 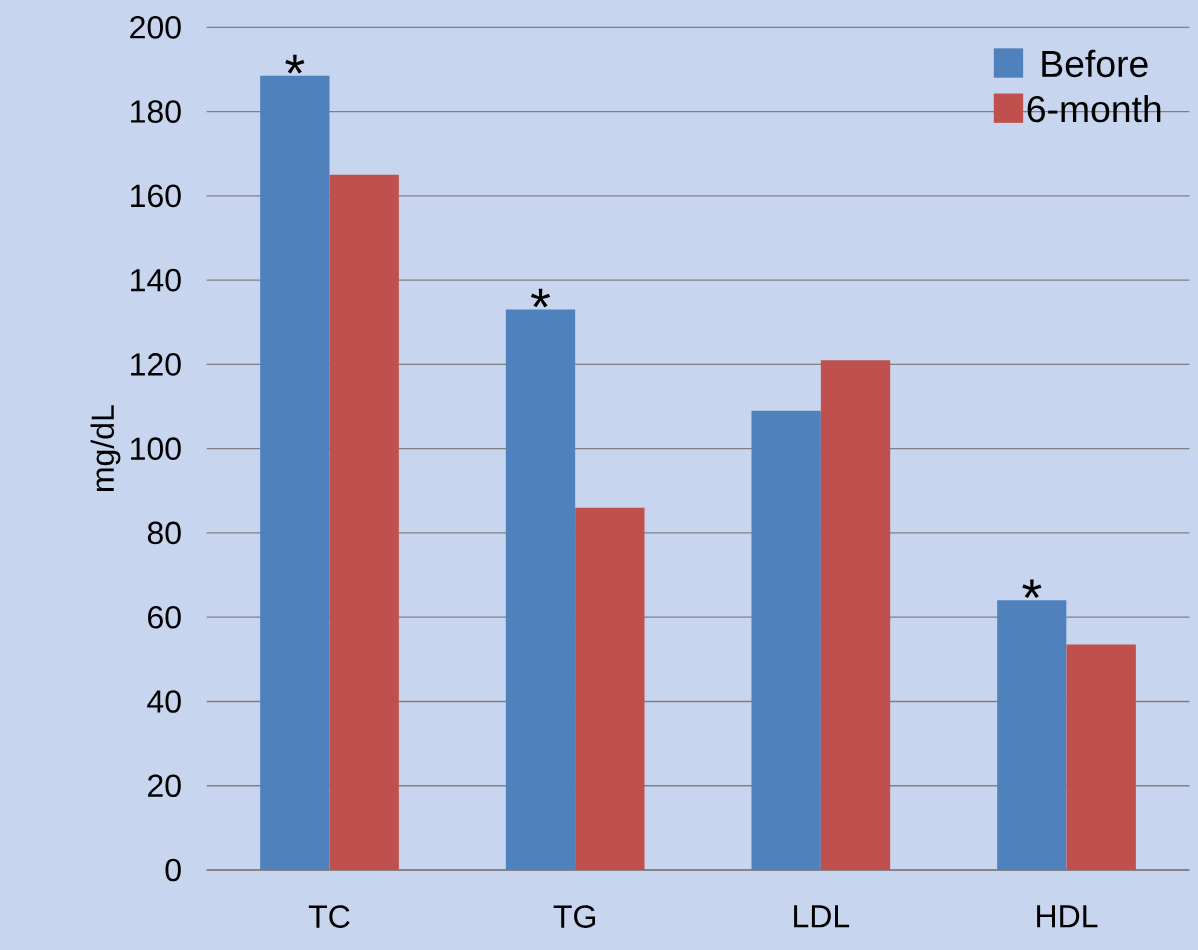 What do you see at coordinates (105, 448) in the screenshot?
I see `y-axis-title: mg/dL` at bounding box center [105, 448].